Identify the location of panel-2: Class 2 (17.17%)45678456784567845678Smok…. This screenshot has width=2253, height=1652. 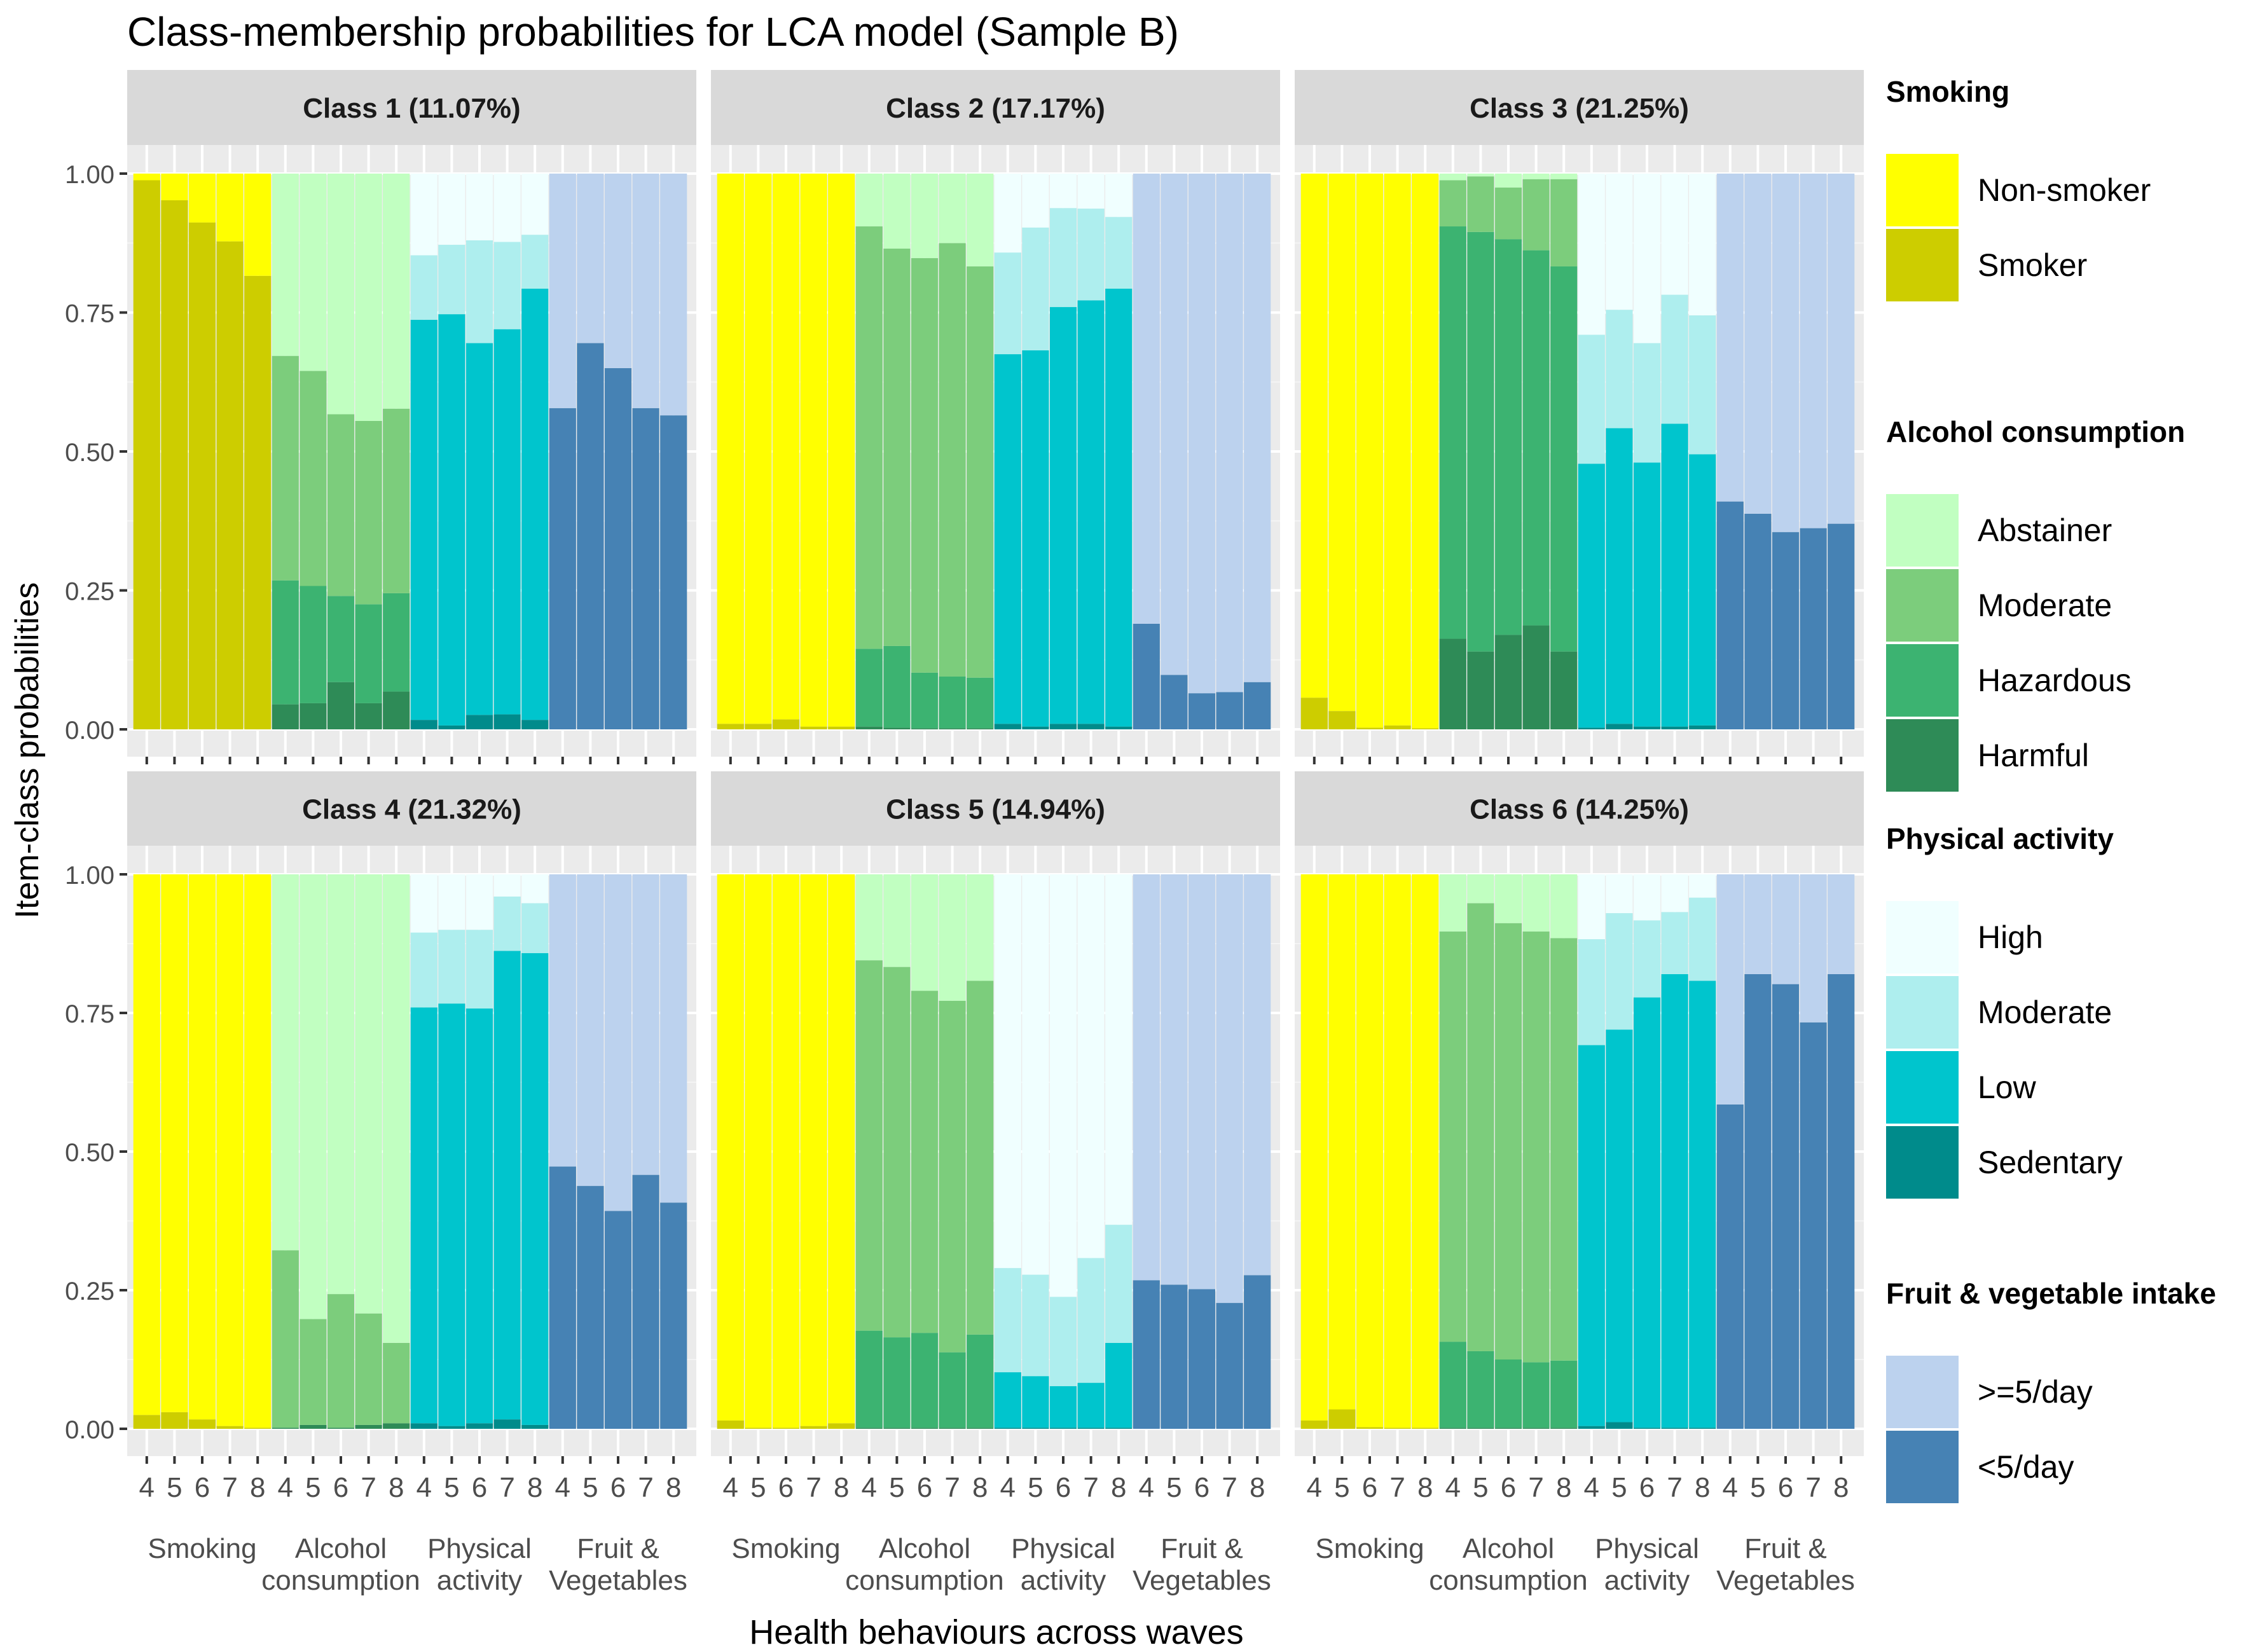
(995, 483).